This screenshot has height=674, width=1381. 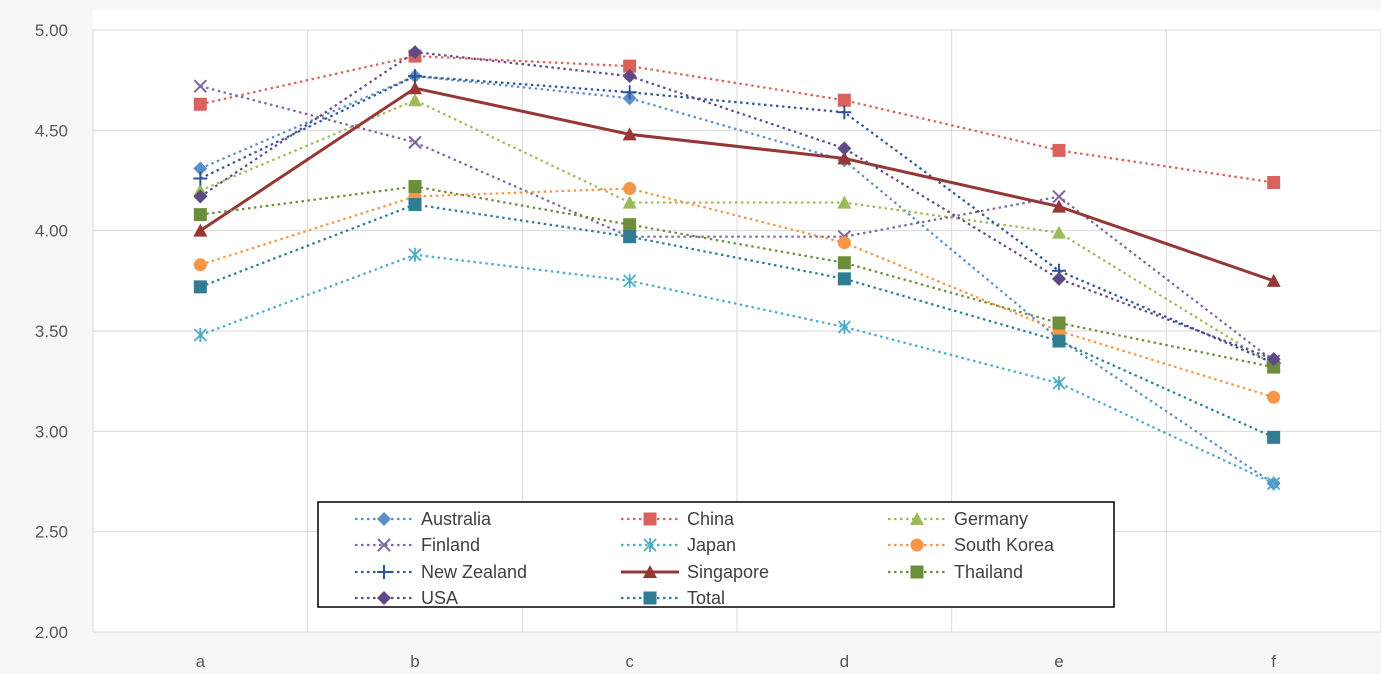 What do you see at coordinates (414, 661) in the screenshot?
I see `x-tick-label: b` at bounding box center [414, 661].